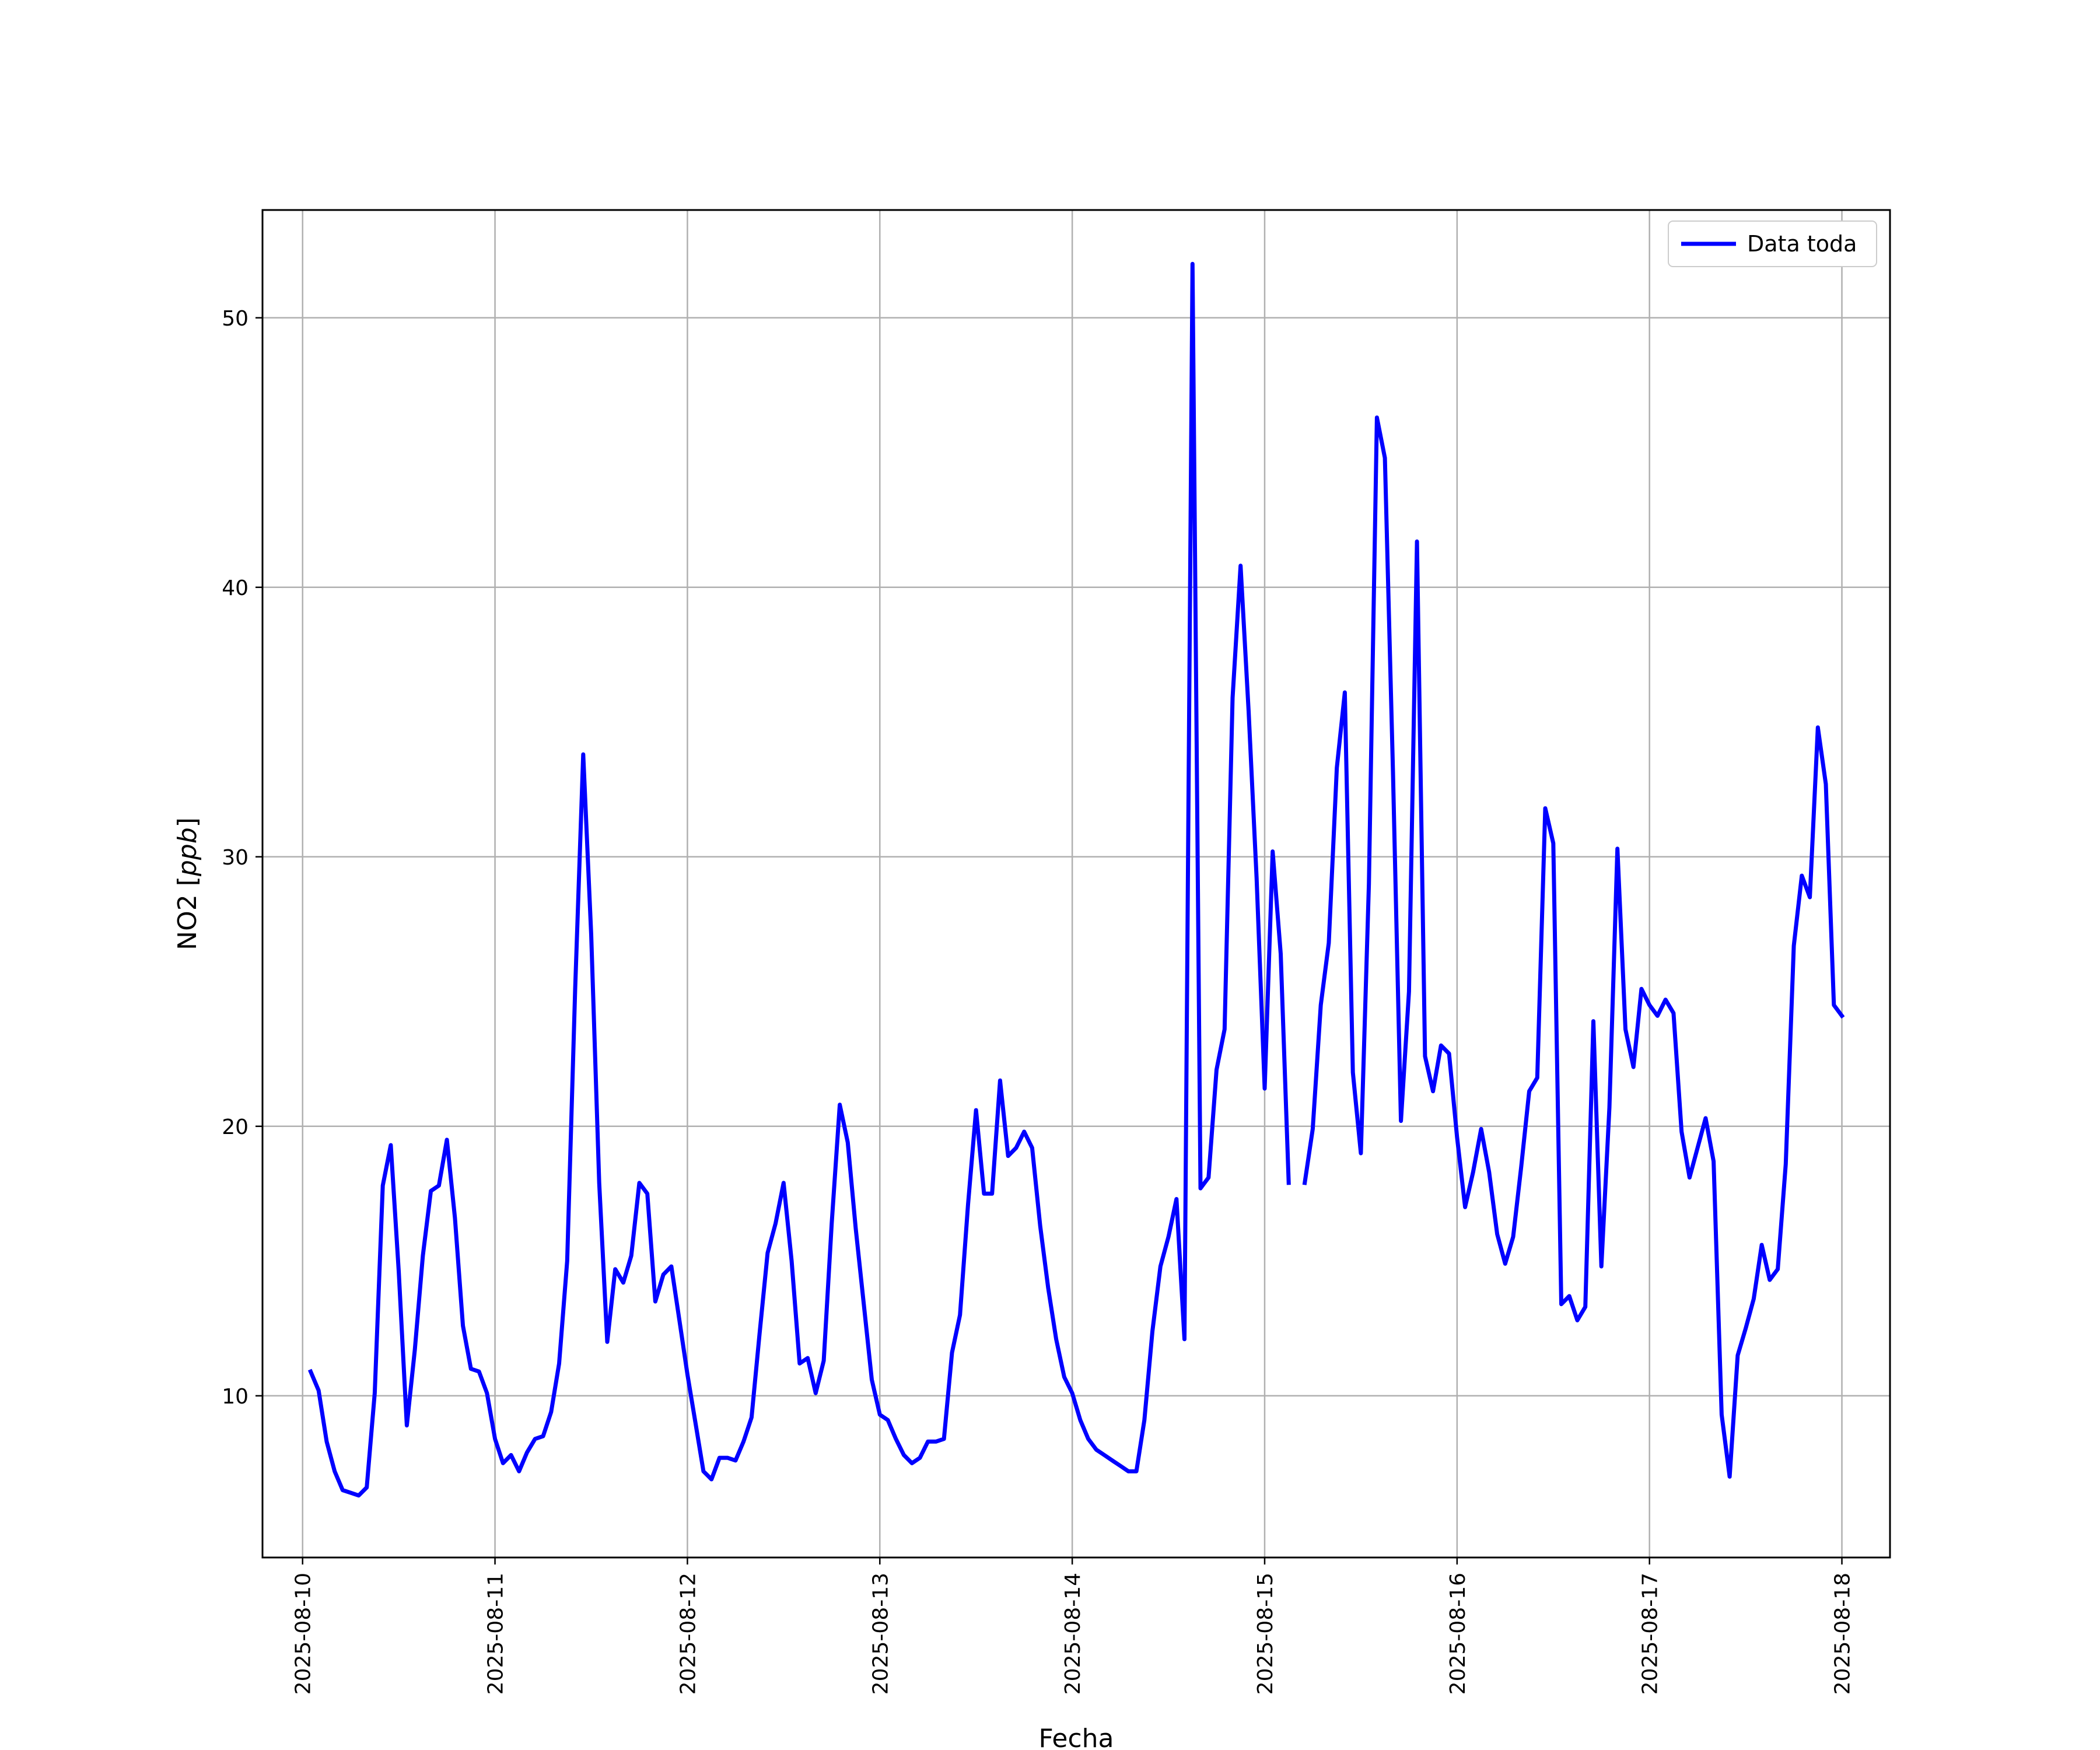  I want to click on x-tick-label: 2025-08-10, so click(304, 1634).